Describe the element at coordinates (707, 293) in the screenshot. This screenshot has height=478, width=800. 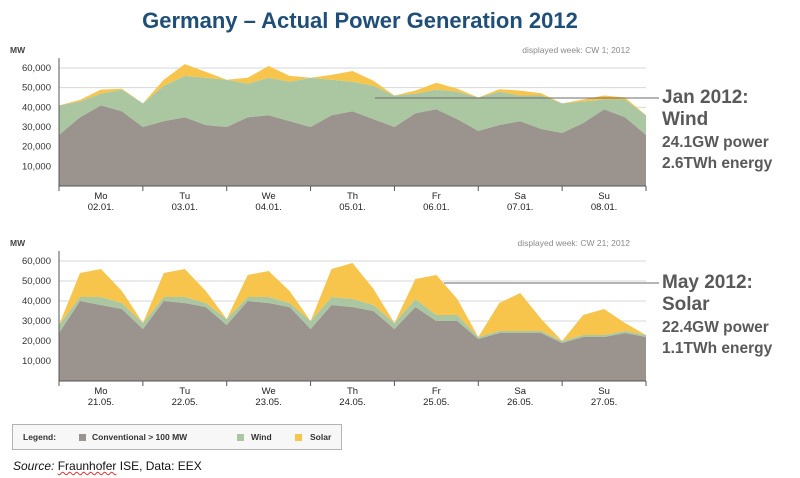
I see `solar-annotation-title: May 2012: Solar` at that location.